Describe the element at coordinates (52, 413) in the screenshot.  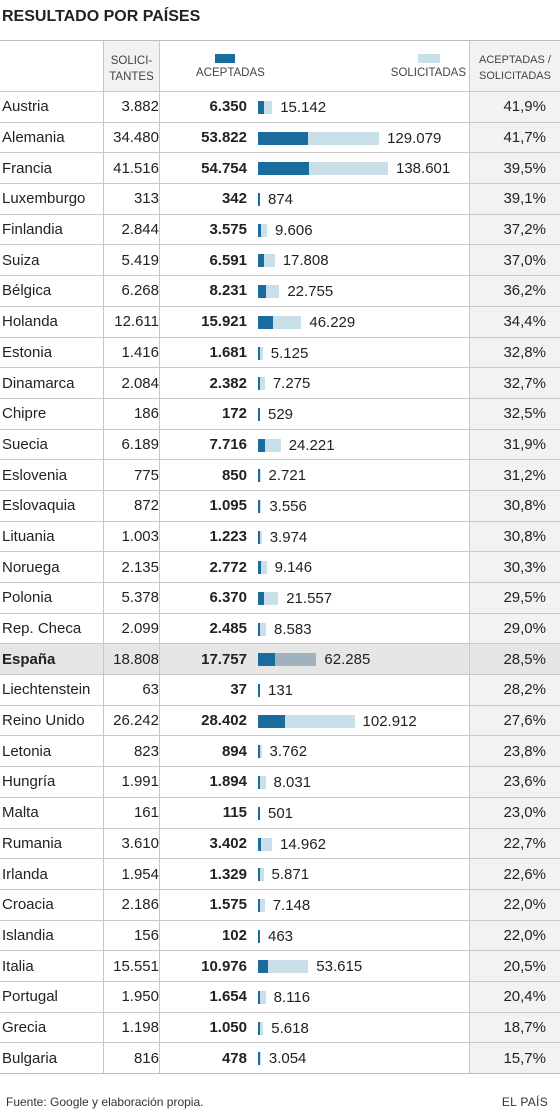
I see `cell-country: Chipre` at that location.